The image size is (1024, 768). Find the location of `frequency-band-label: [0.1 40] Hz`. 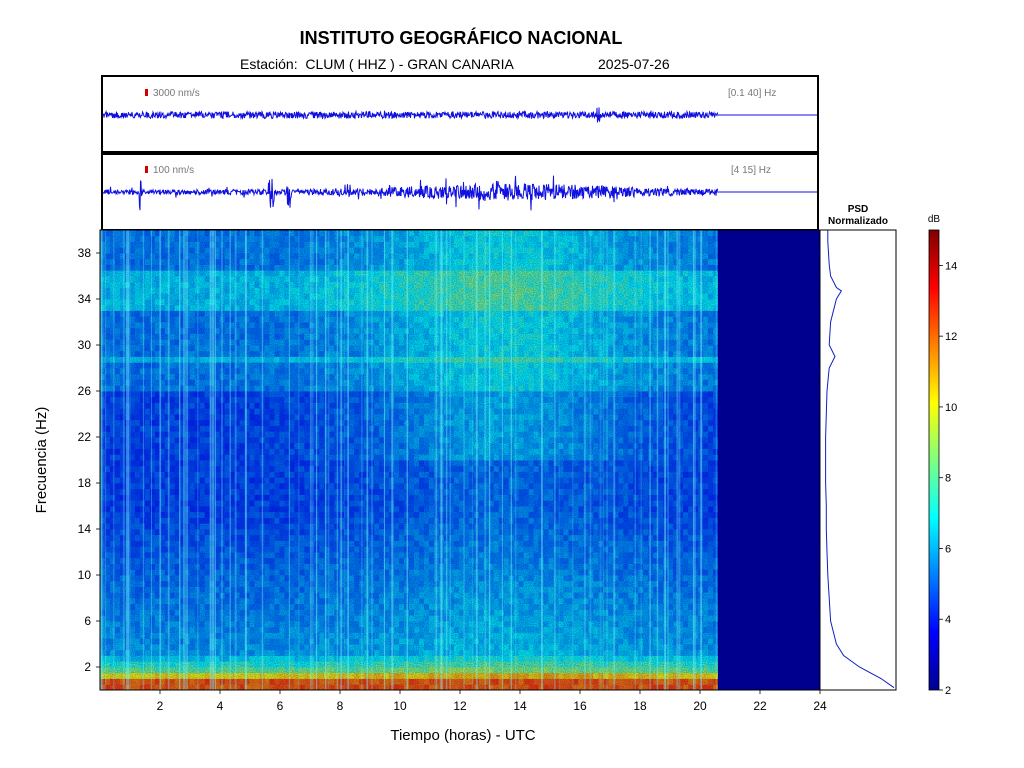

frequency-band-label: [0.1 40] Hz is located at coordinates (752, 93).